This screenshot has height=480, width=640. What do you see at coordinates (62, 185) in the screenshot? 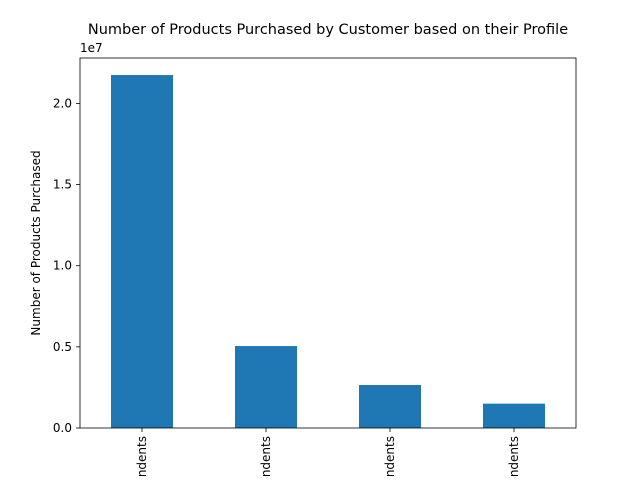
I see `y-tick-label: 1.5` at bounding box center [62, 185].